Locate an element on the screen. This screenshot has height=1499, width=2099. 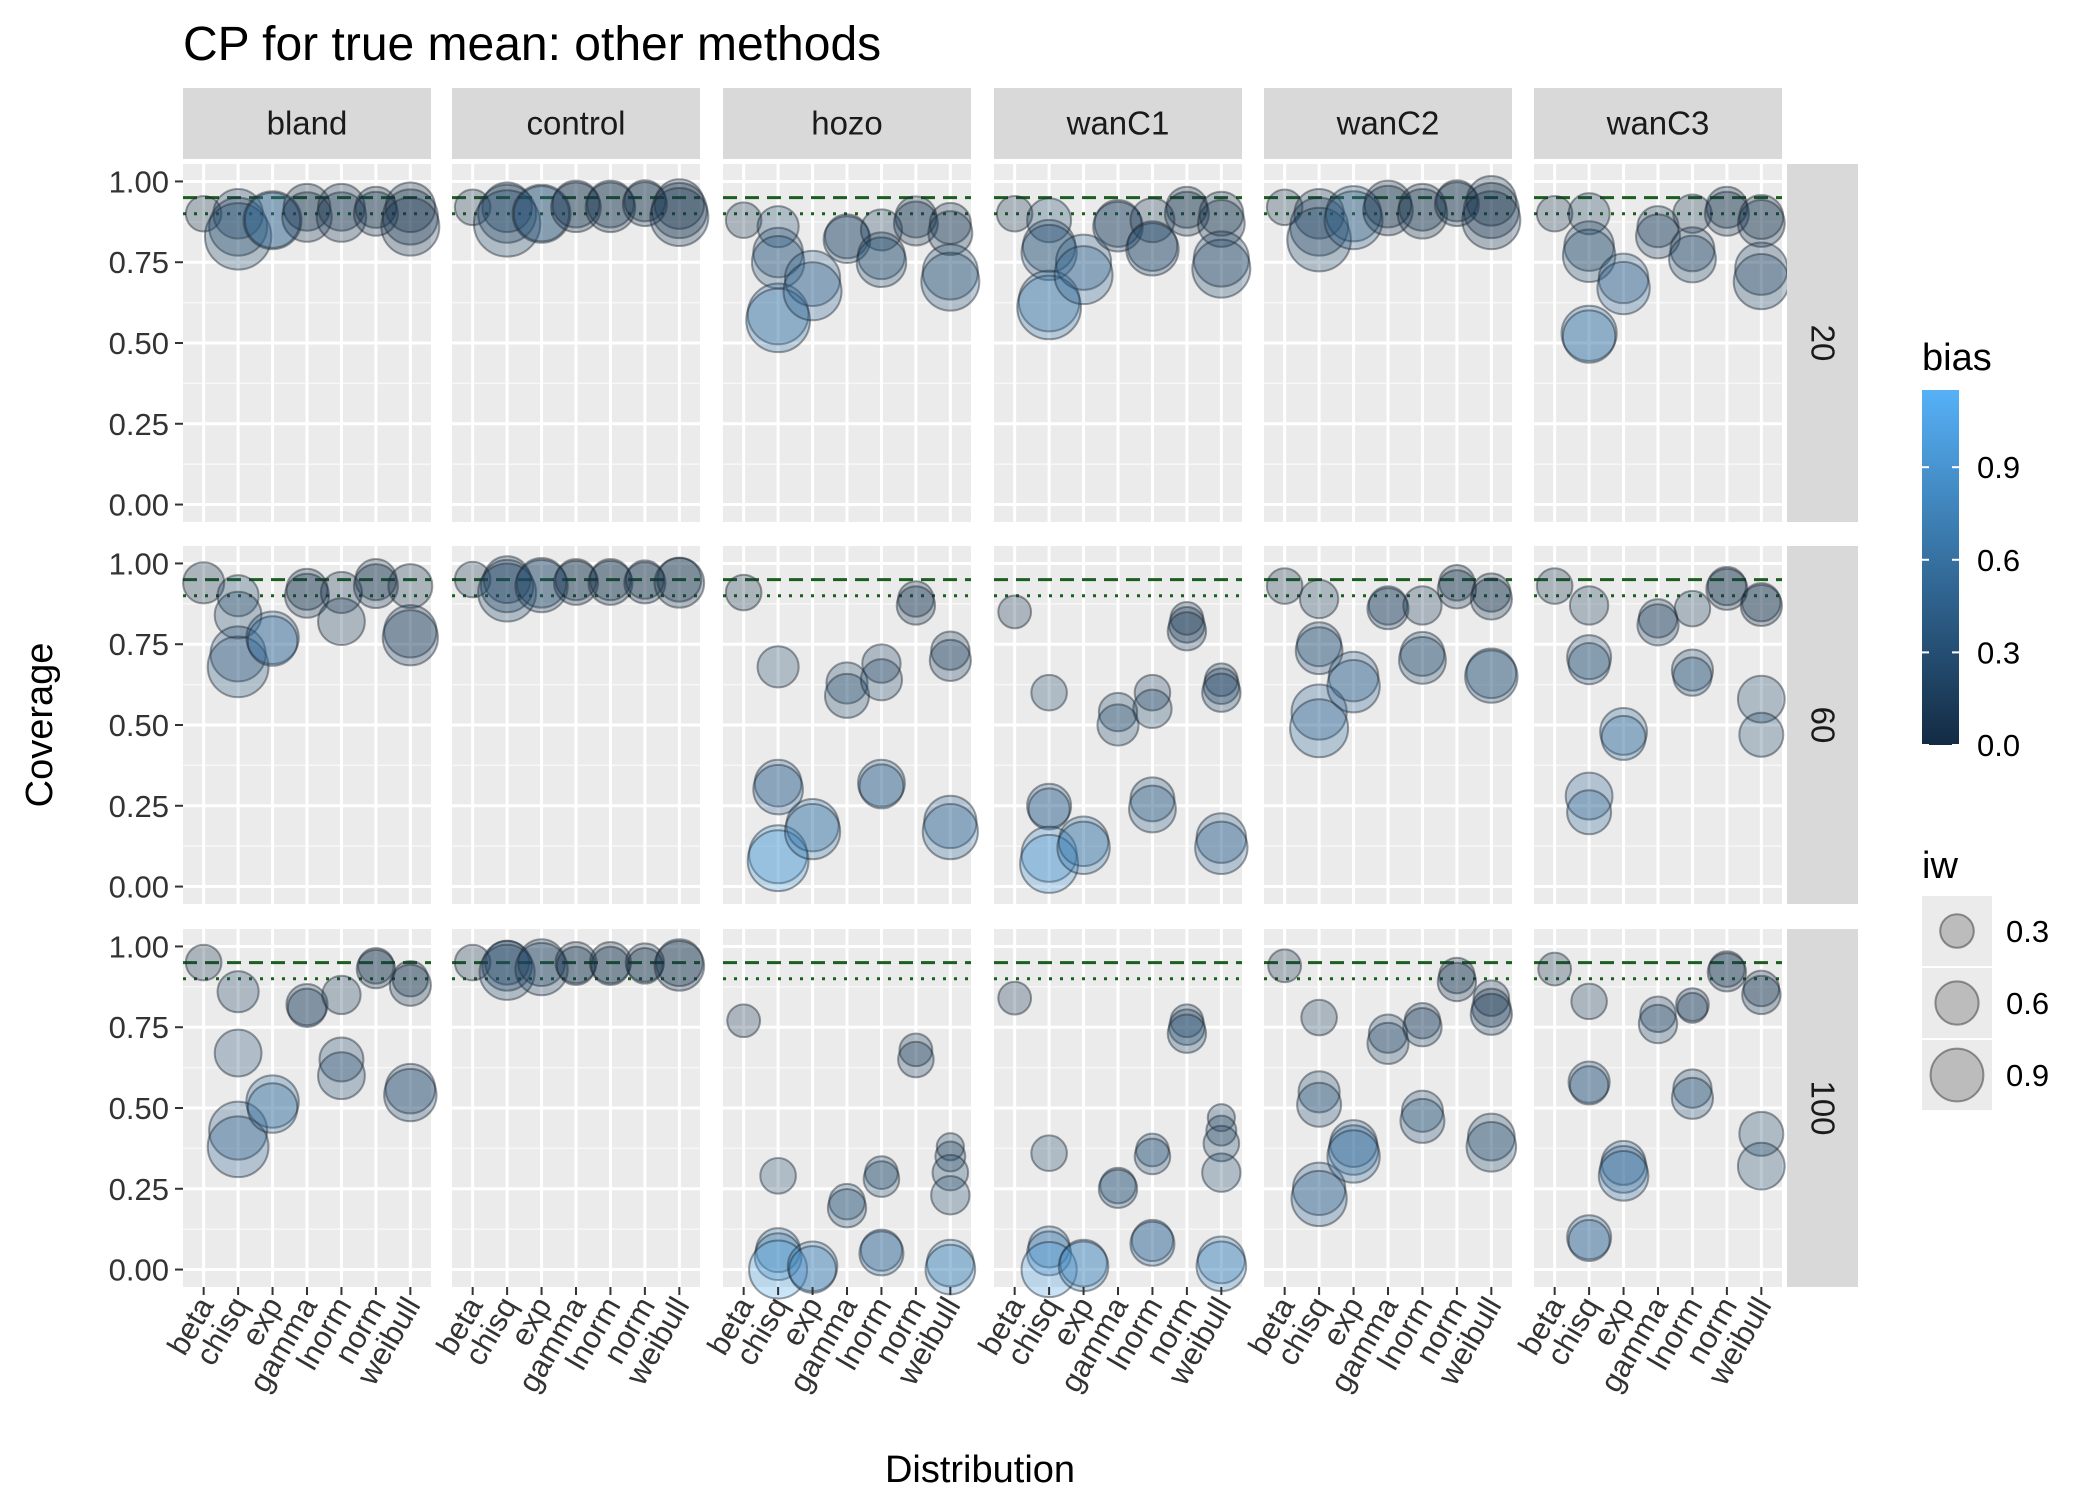
size-key-label: 0.6 is located at coordinates (2027, 1003).